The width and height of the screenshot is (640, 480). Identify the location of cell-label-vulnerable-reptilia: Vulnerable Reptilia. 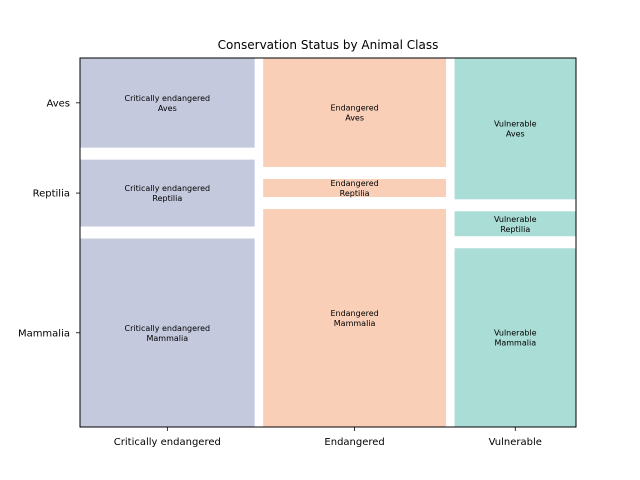
(515, 224).